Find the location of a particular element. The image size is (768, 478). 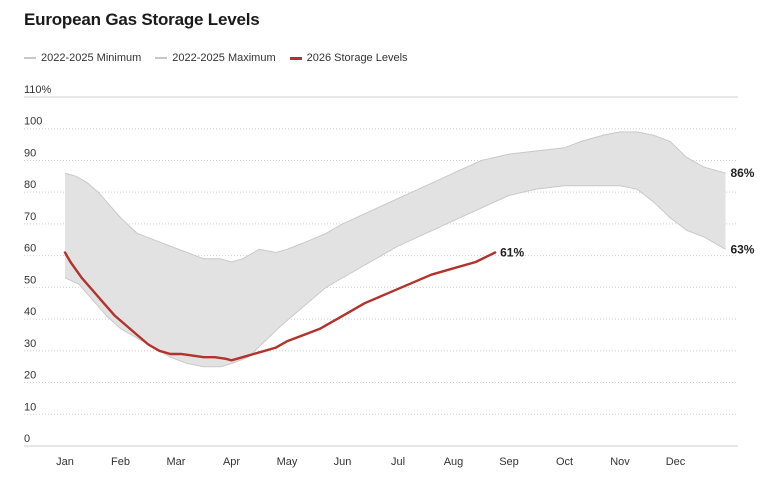

series-line-2026 is located at coordinates (280, 306).